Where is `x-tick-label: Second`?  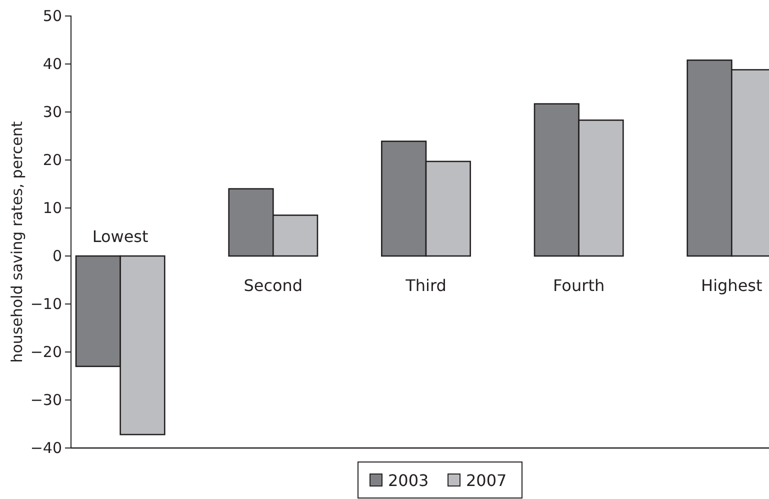
x-tick-label: Second is located at coordinates (273, 285).